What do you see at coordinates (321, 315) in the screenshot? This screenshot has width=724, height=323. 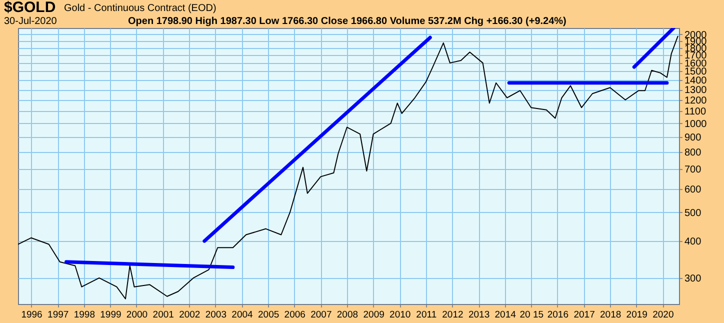 I see `x-tick-label: 2007` at bounding box center [321, 315].